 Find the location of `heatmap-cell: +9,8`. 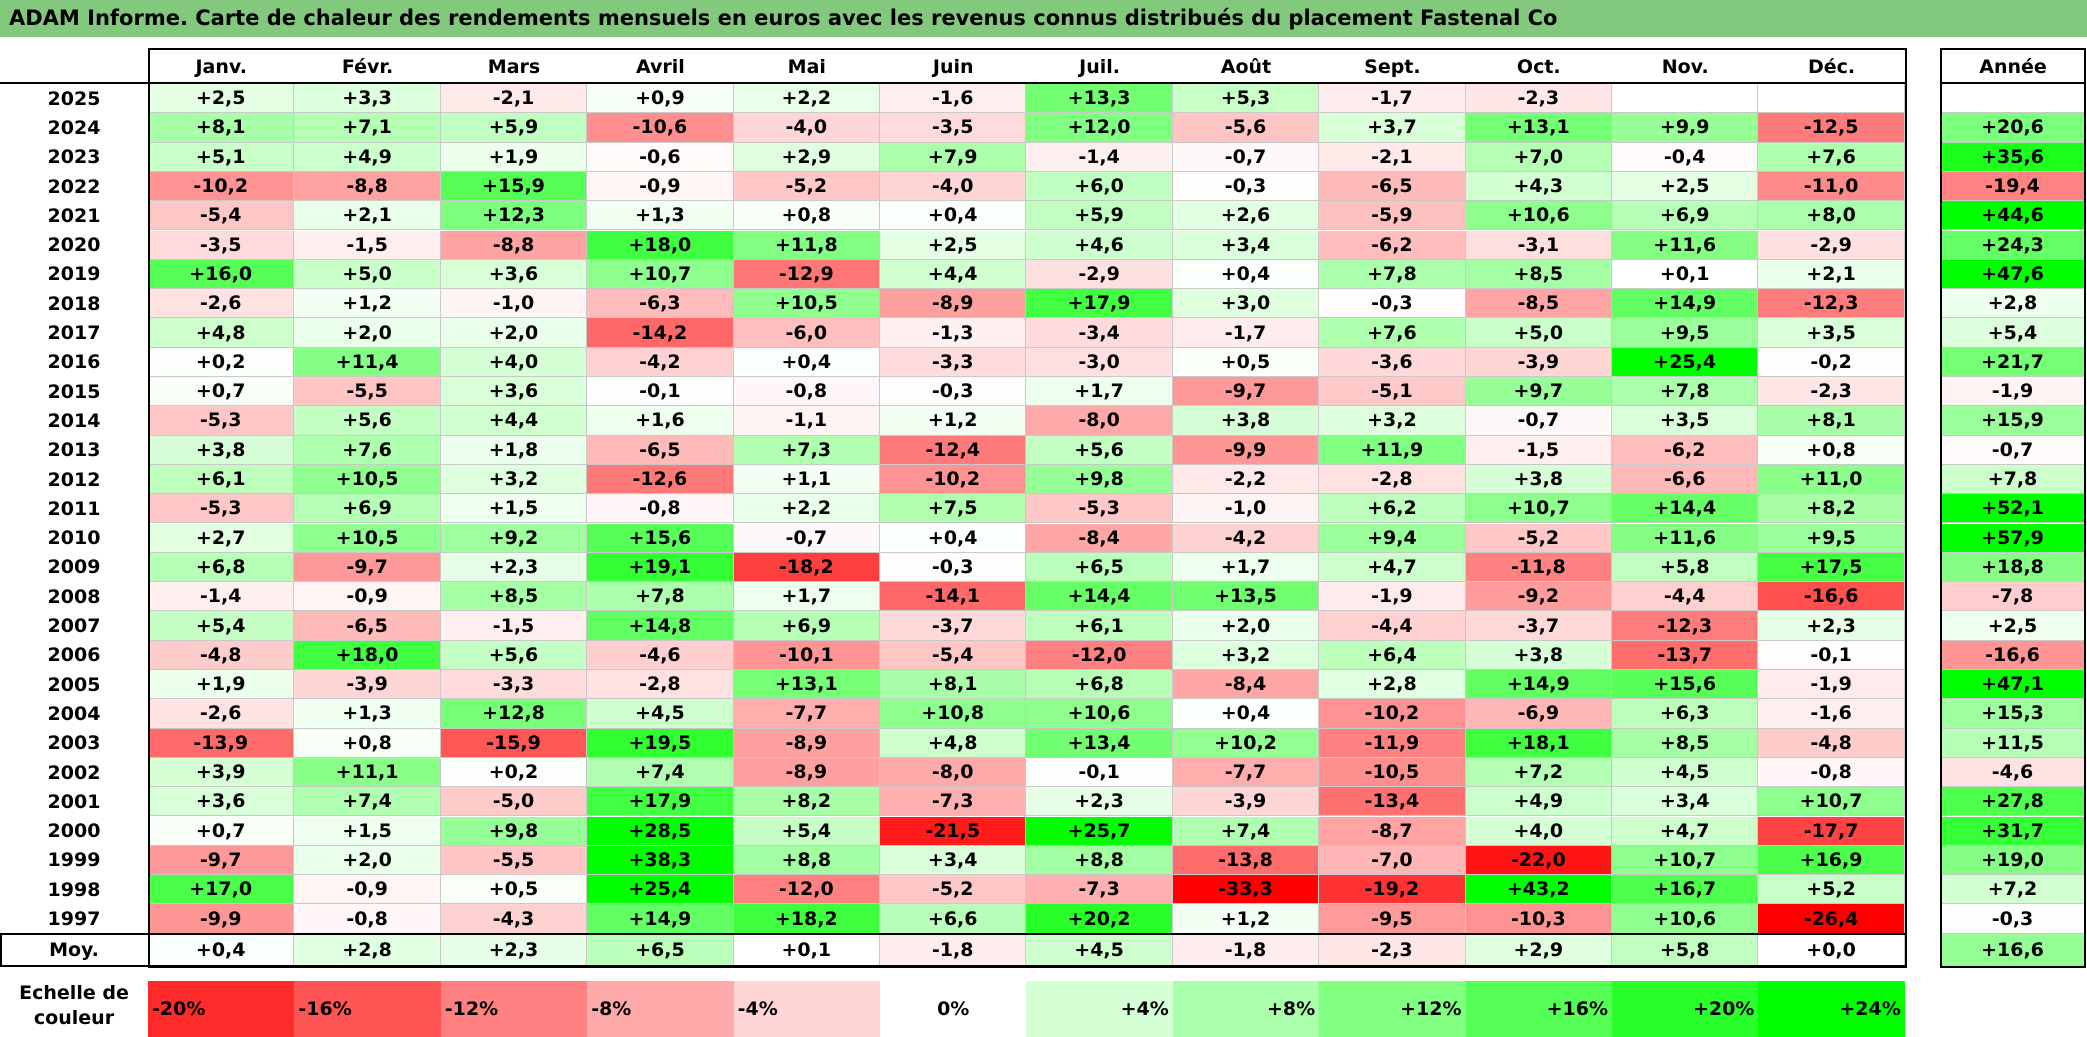

heatmap-cell: +9,8 is located at coordinates (1099, 479).